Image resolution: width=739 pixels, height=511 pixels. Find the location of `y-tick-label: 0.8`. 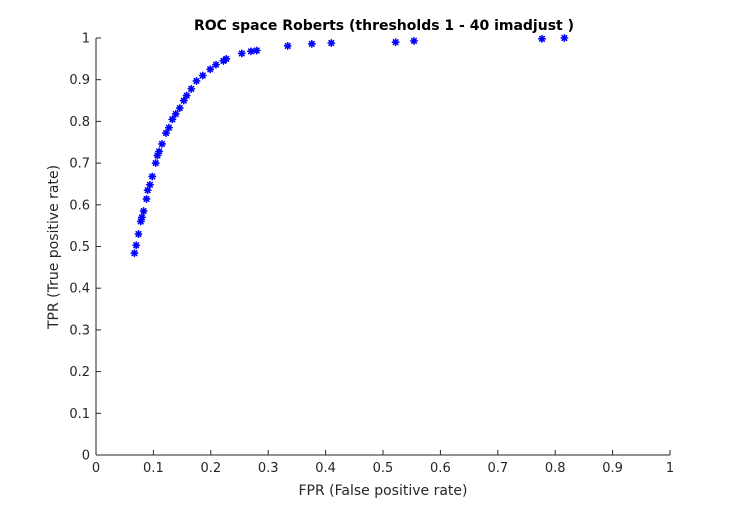

y-tick-label: 0.8 is located at coordinates (79, 122).